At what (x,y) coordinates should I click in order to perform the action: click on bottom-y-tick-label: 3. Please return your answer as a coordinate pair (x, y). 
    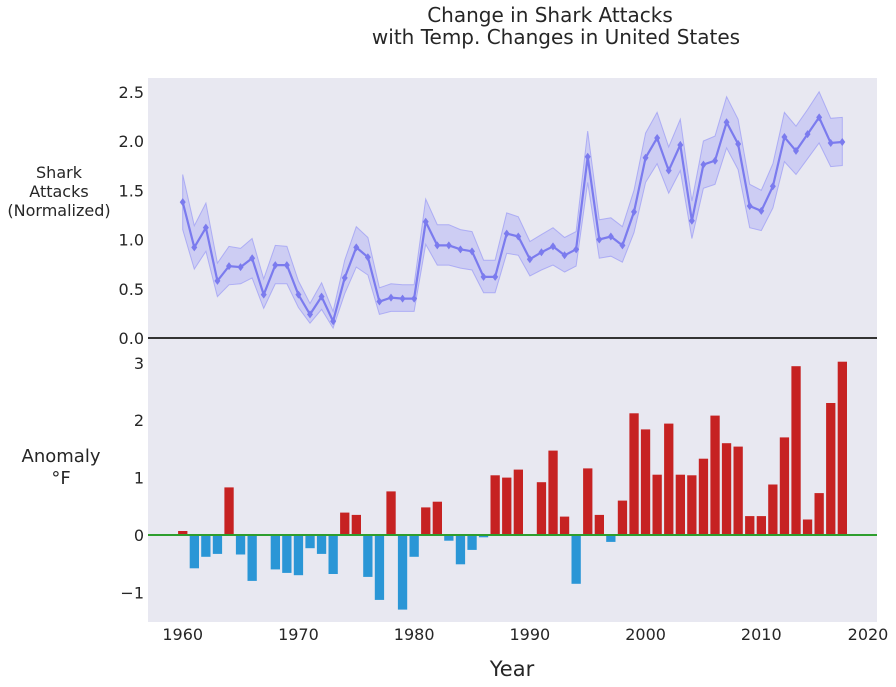
    Looking at the image, I should click on (139, 363).